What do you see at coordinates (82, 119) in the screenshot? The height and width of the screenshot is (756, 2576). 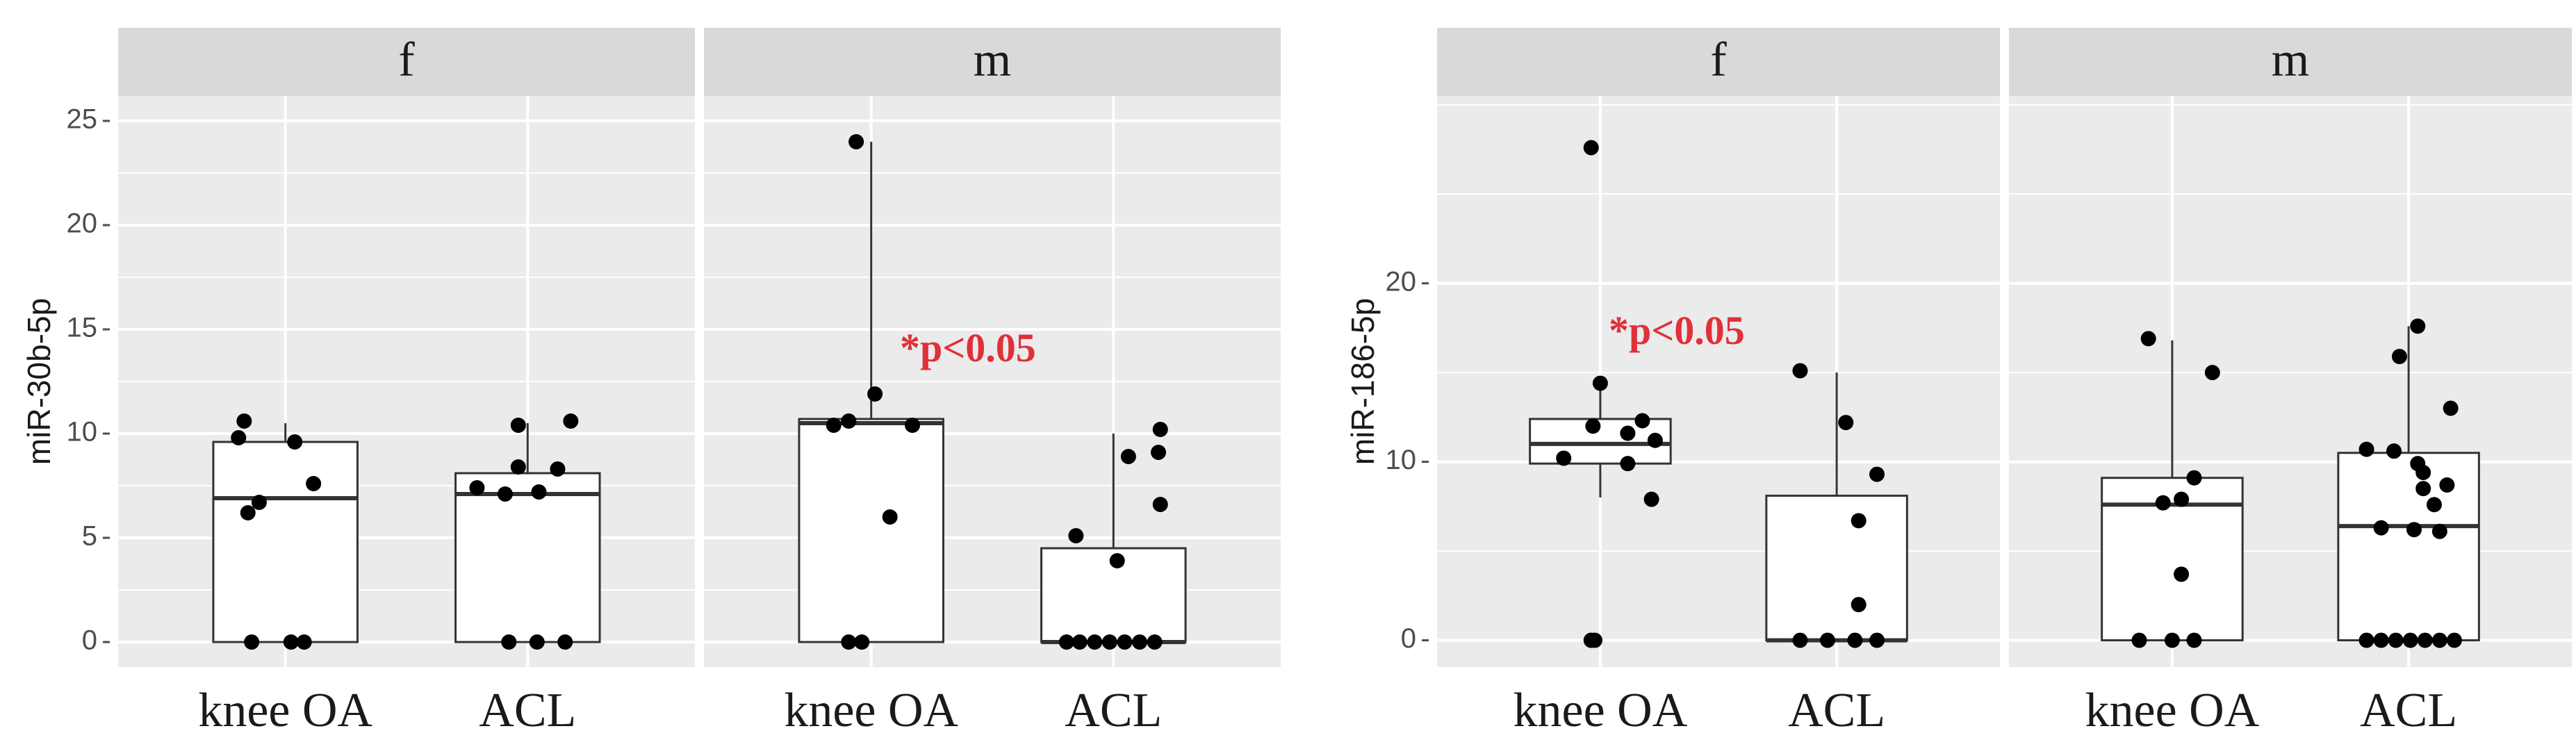 I see `y-tick-label: 25` at bounding box center [82, 119].